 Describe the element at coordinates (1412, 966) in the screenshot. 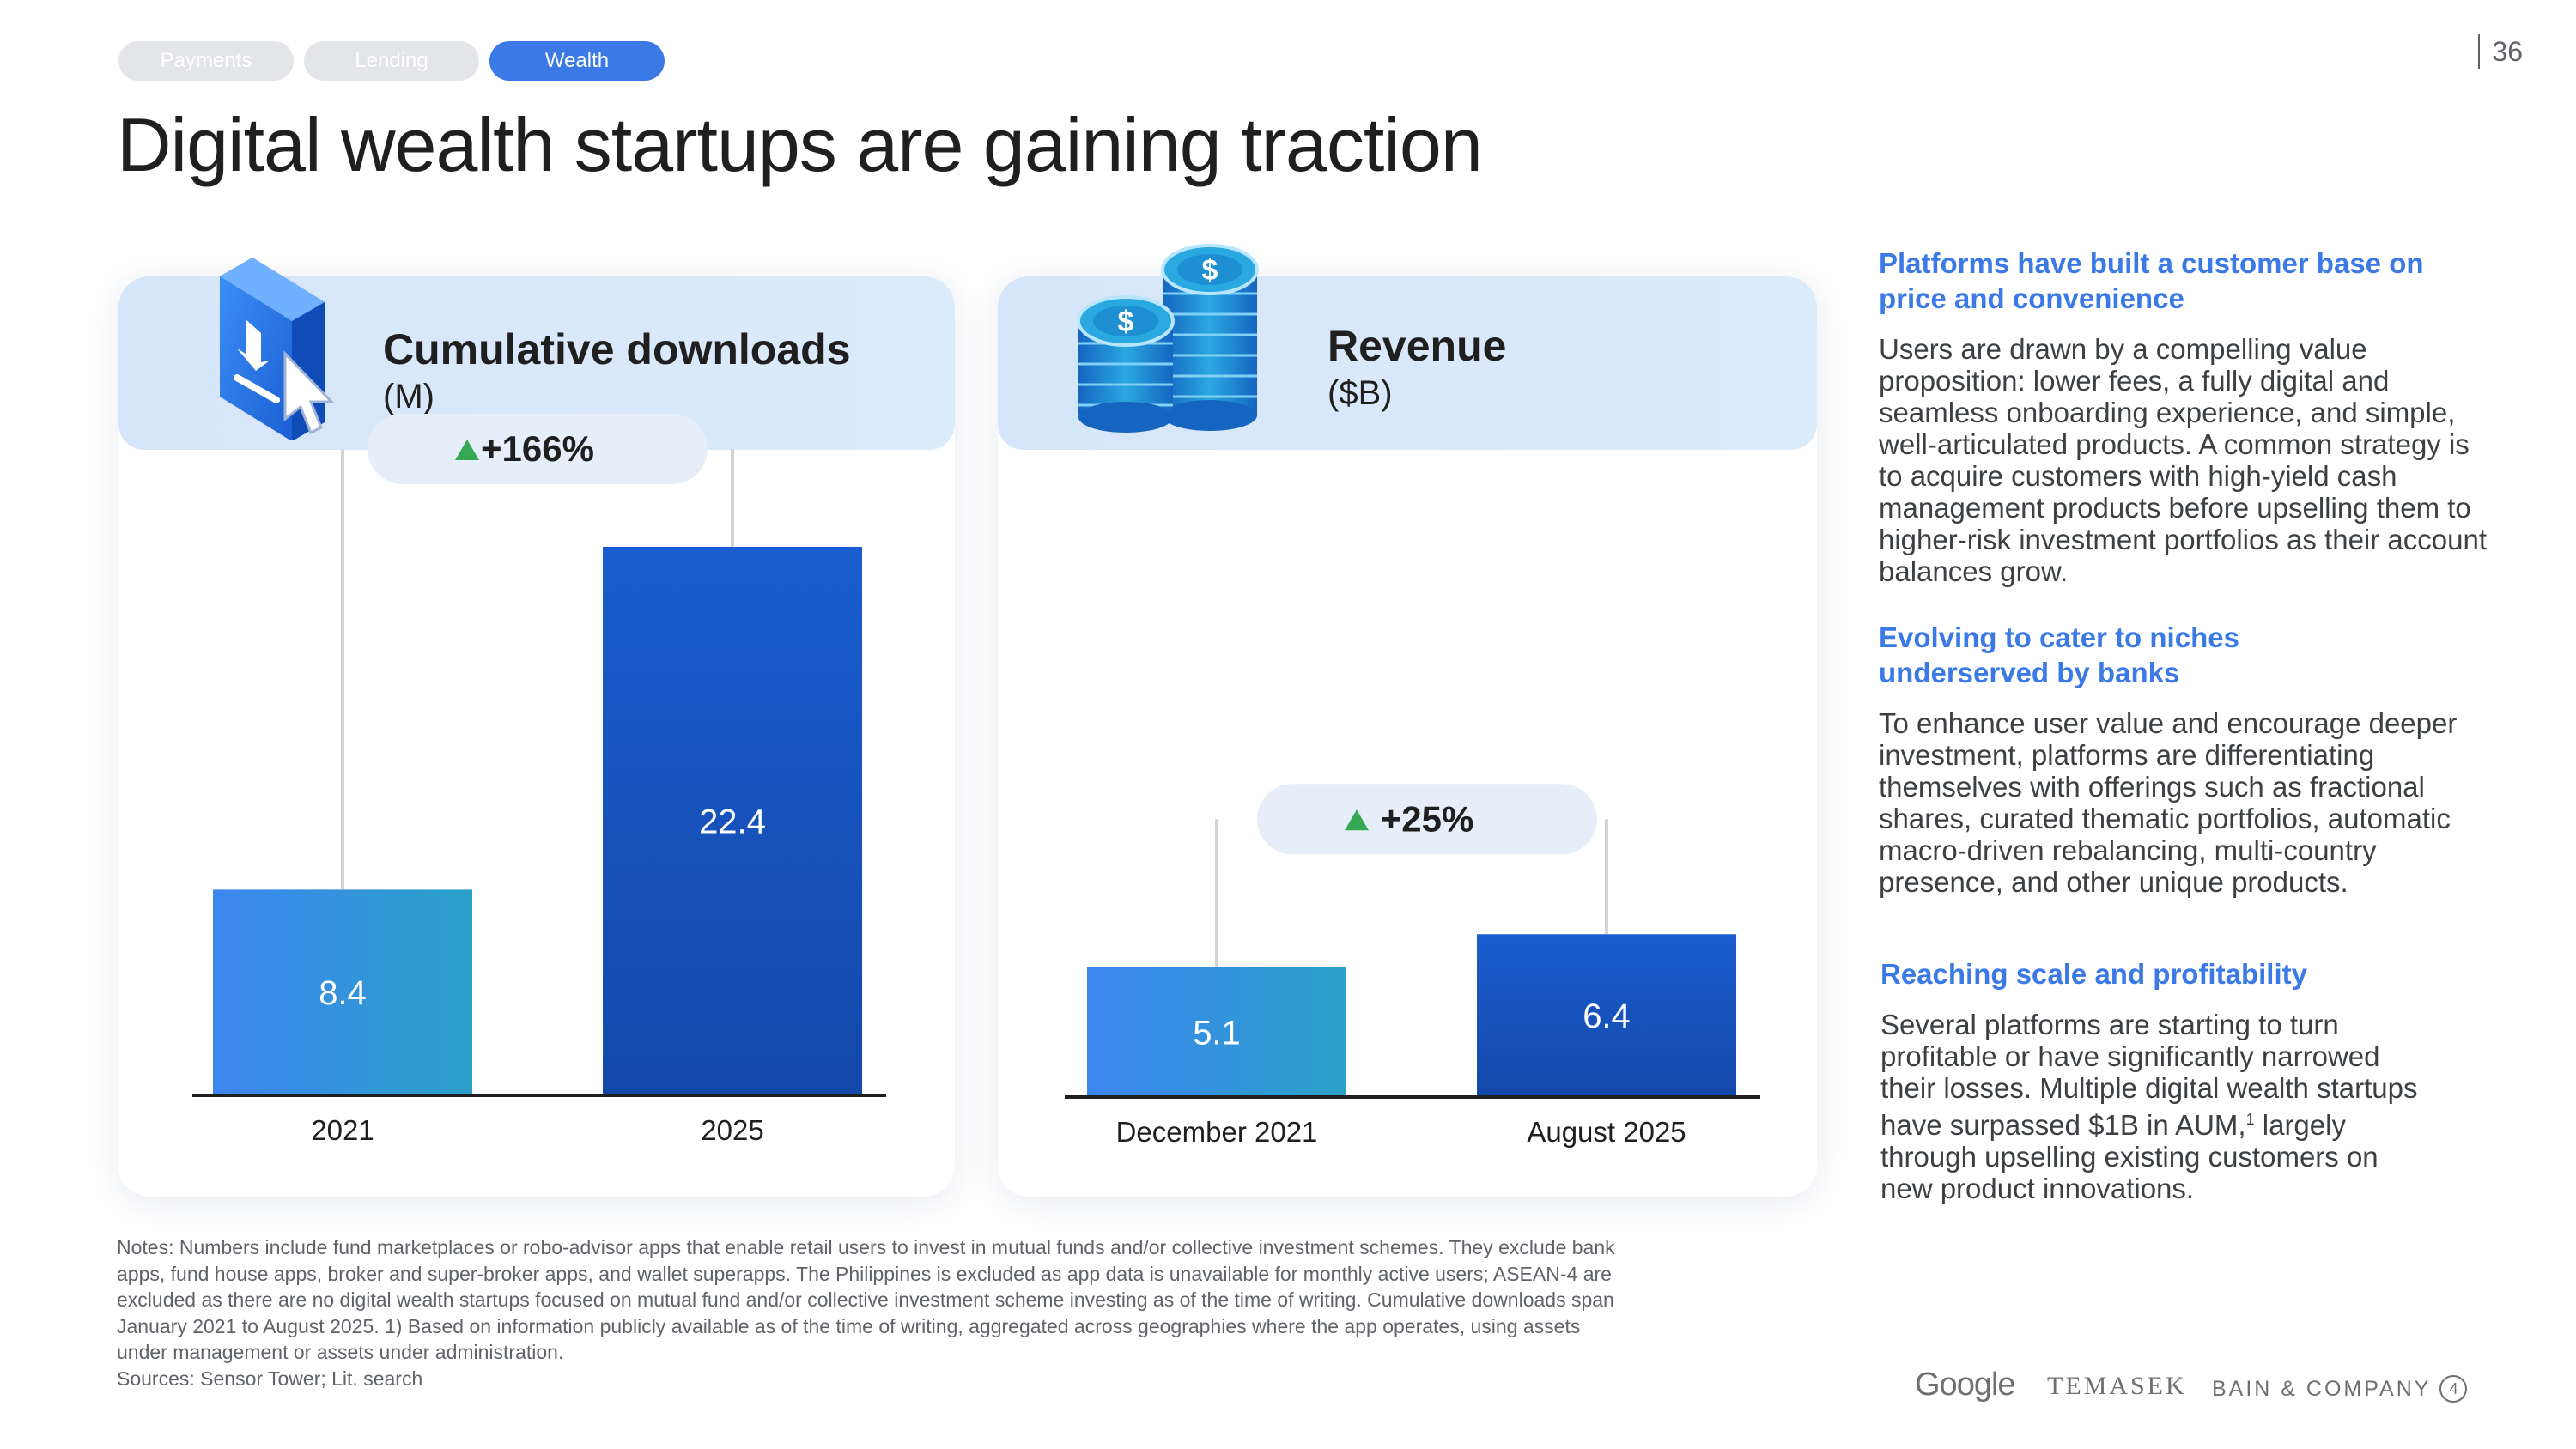

I see `revenue-chart: 5.1 December 2021 6.4 August 2025 +25%` at that location.